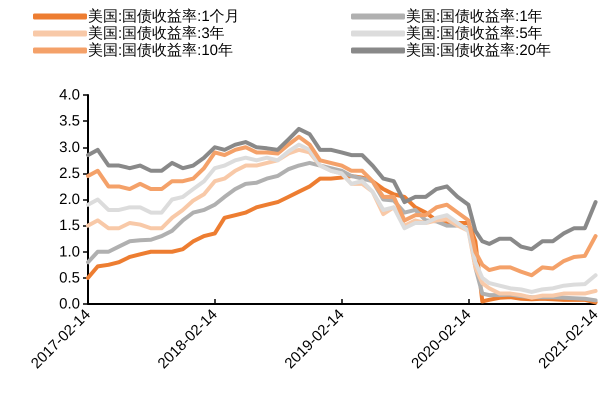 The image size is (603, 407). I want to click on y-tick-label: 1.5, so click(69, 225).